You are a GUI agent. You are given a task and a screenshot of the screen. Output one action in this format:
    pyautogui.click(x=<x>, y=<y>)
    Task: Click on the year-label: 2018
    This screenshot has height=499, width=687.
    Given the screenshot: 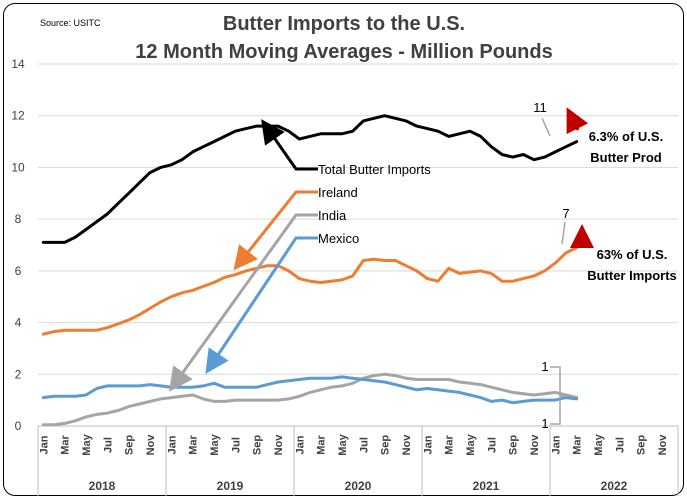 What is the action you would take?
    pyautogui.click(x=102, y=486)
    